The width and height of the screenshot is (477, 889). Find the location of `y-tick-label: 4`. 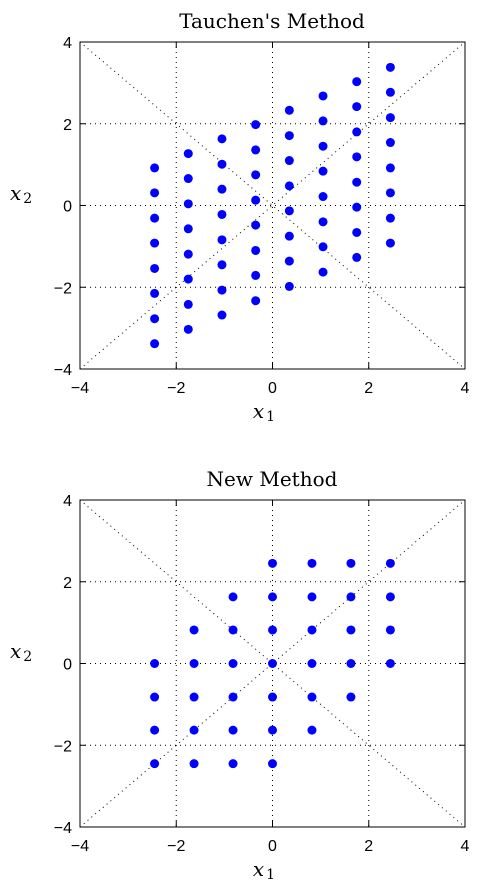

y-tick-label: 4 is located at coordinates (67, 43).